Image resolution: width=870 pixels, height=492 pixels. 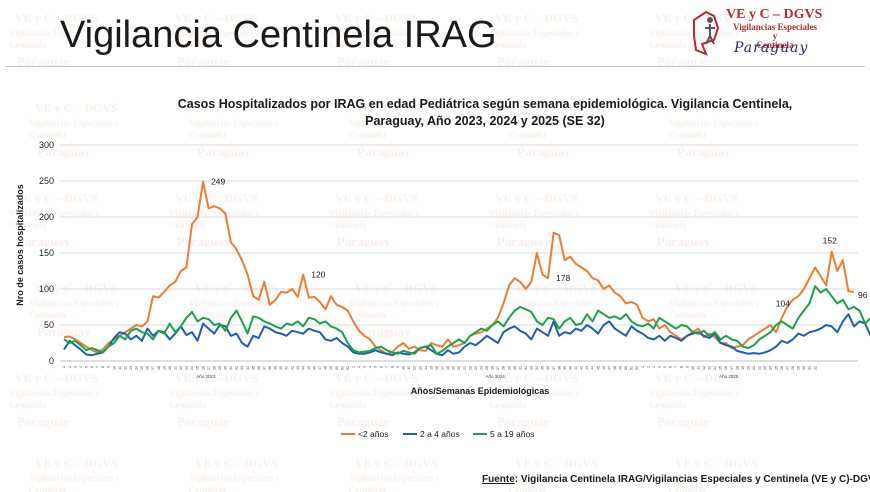 I want to click on x-tick-label: 6, so click(x=671, y=367).